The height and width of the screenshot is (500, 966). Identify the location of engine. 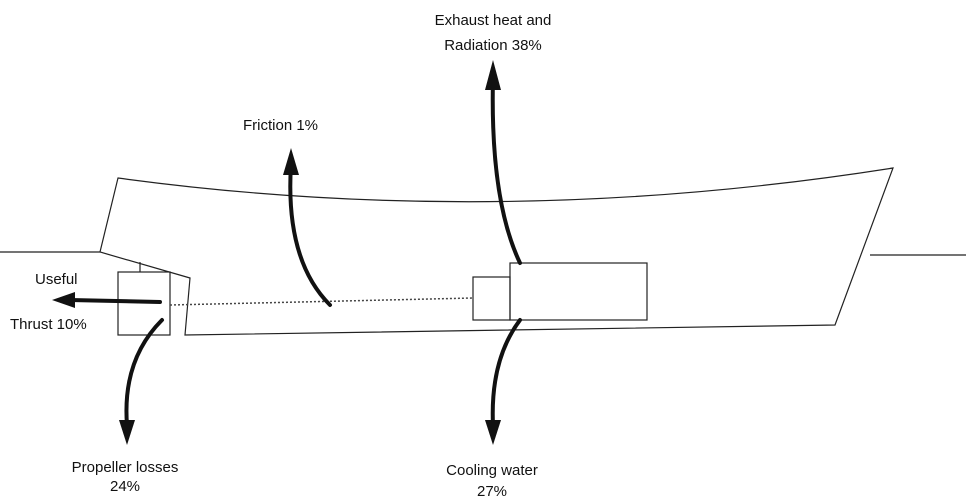
(578, 291).